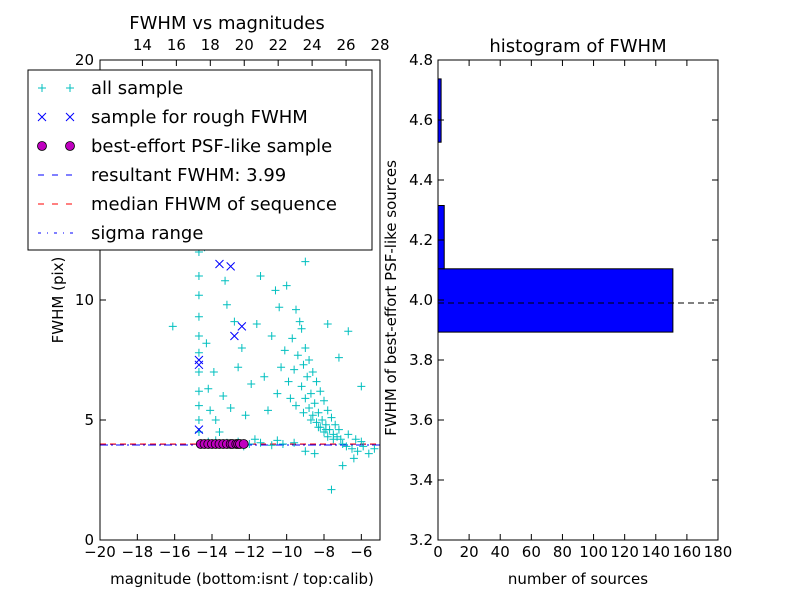 This screenshot has width=800, height=600. Describe the element at coordinates (687, 552) in the screenshot. I see `histogram-x-tick-label-8: 160` at that location.